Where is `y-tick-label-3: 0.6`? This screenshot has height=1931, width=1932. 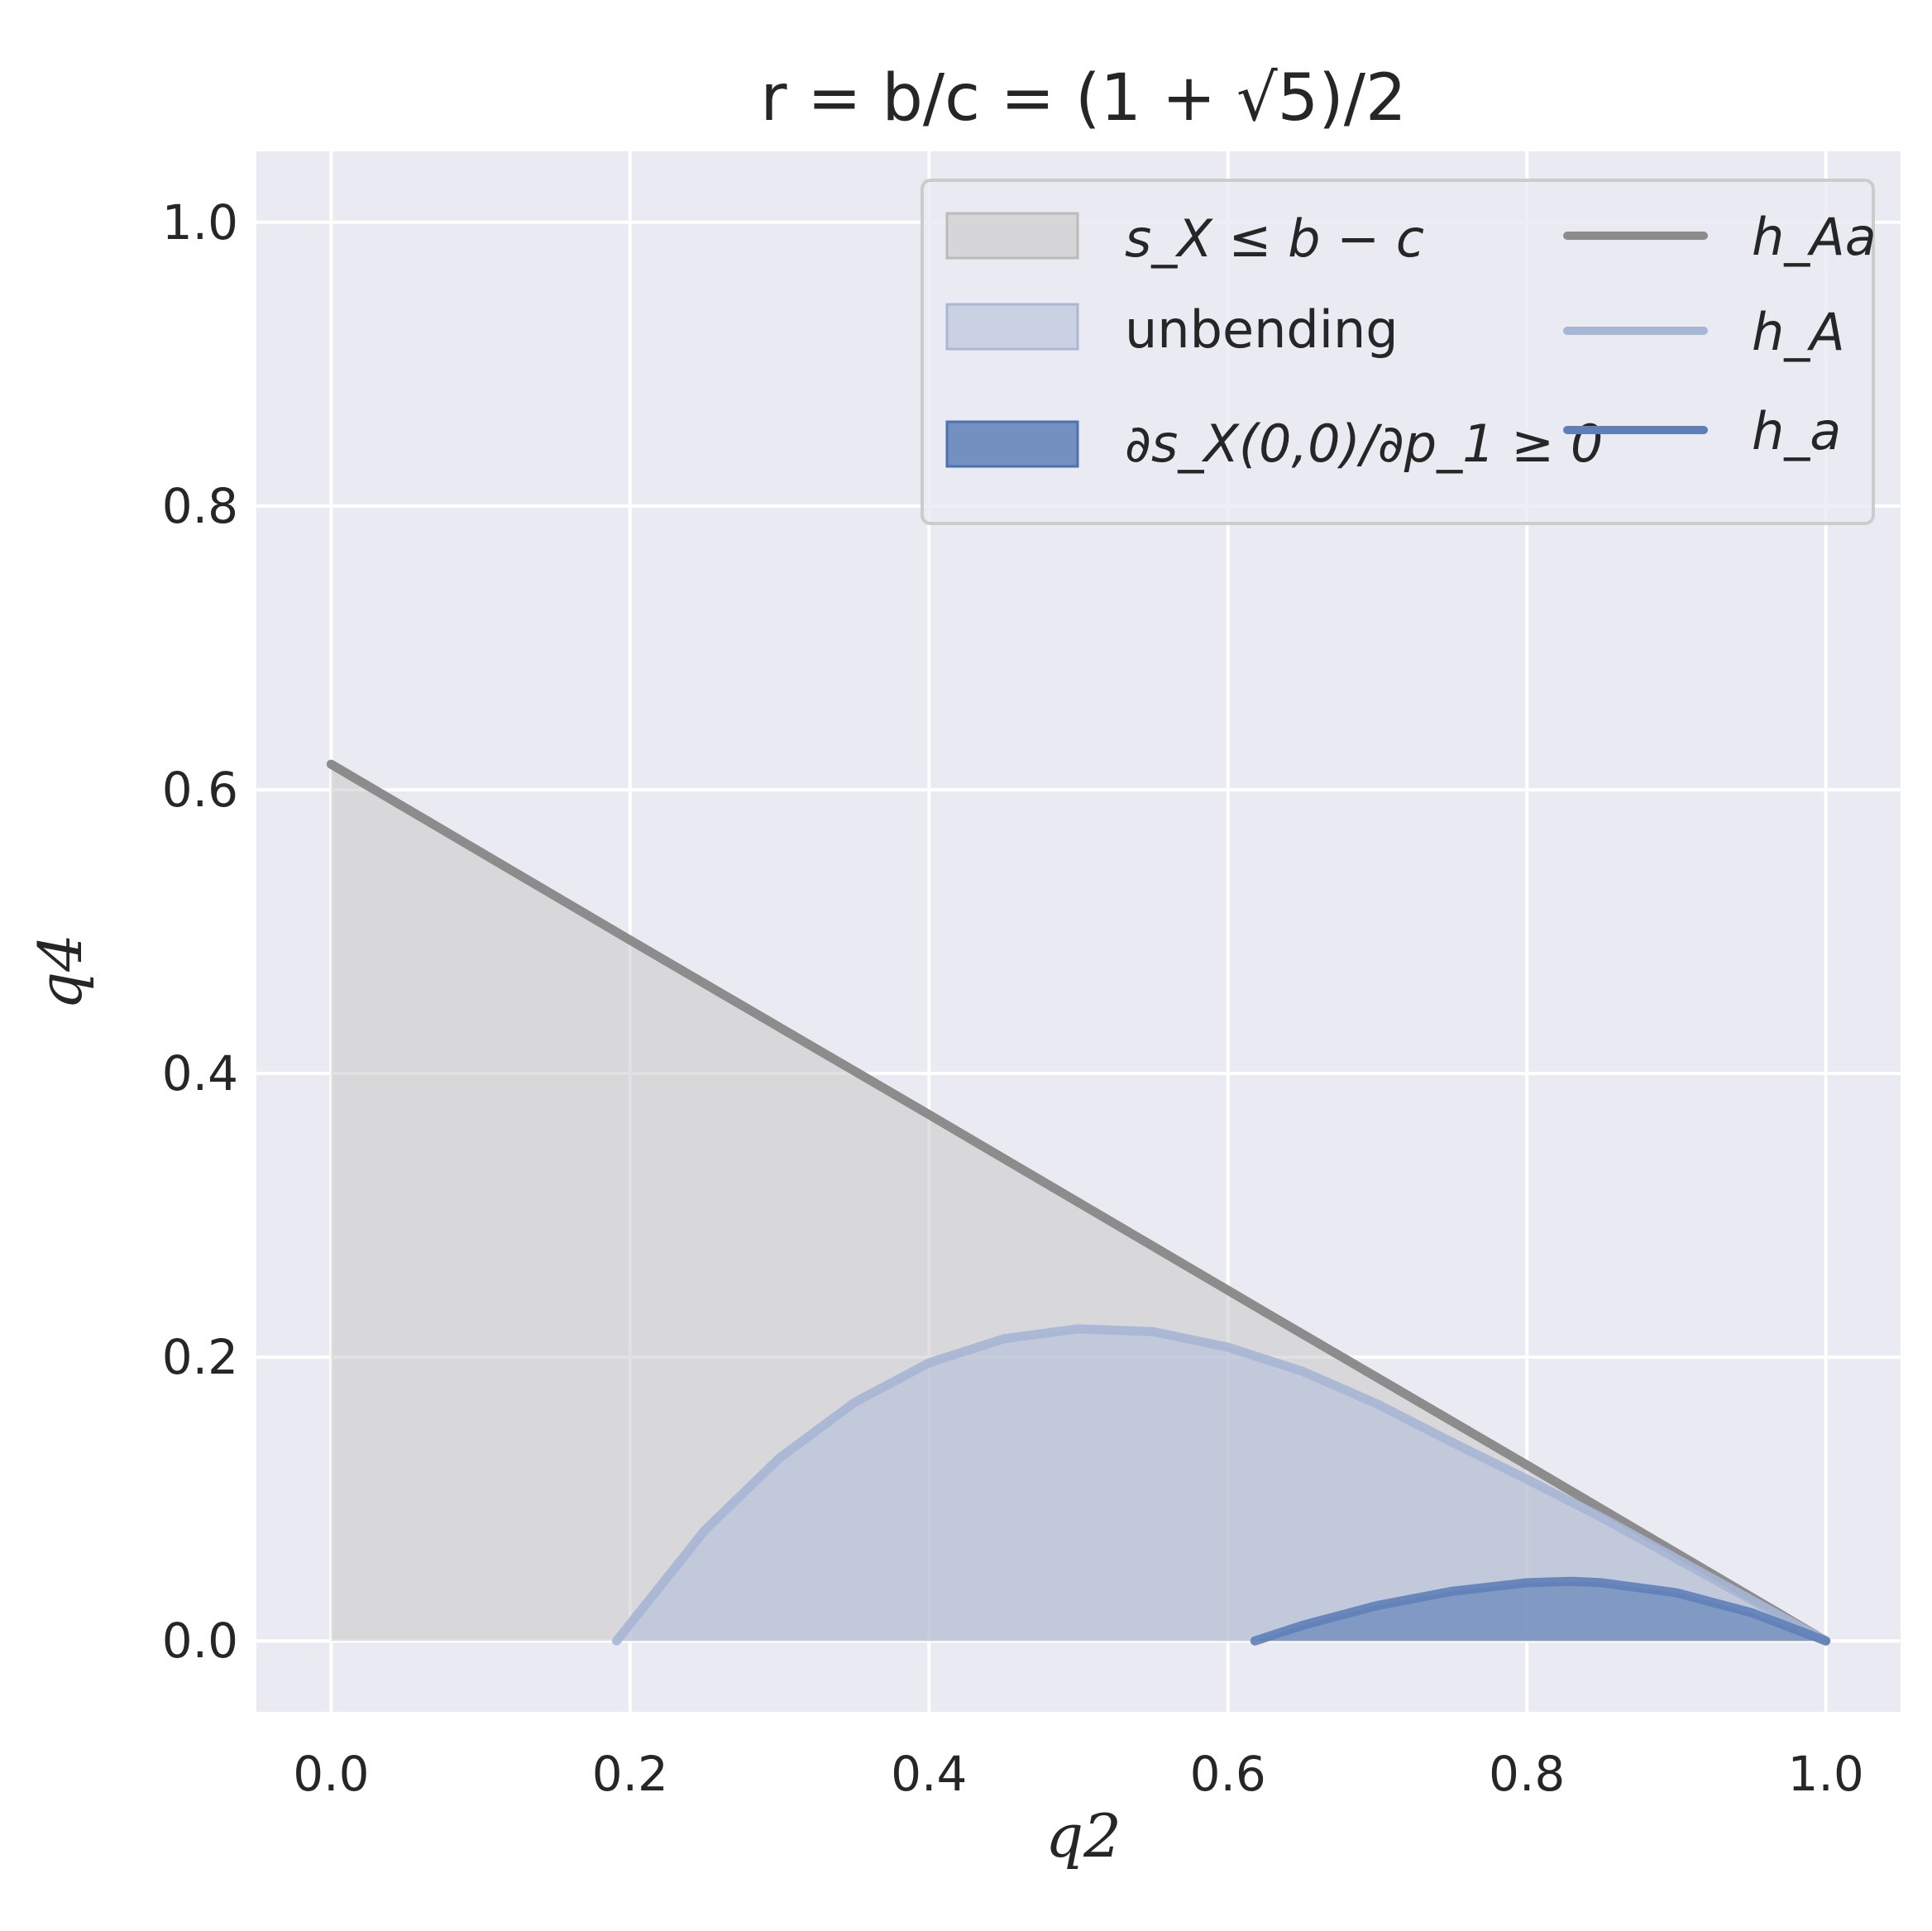 y-tick-label-3: 0.6 is located at coordinates (200, 790).